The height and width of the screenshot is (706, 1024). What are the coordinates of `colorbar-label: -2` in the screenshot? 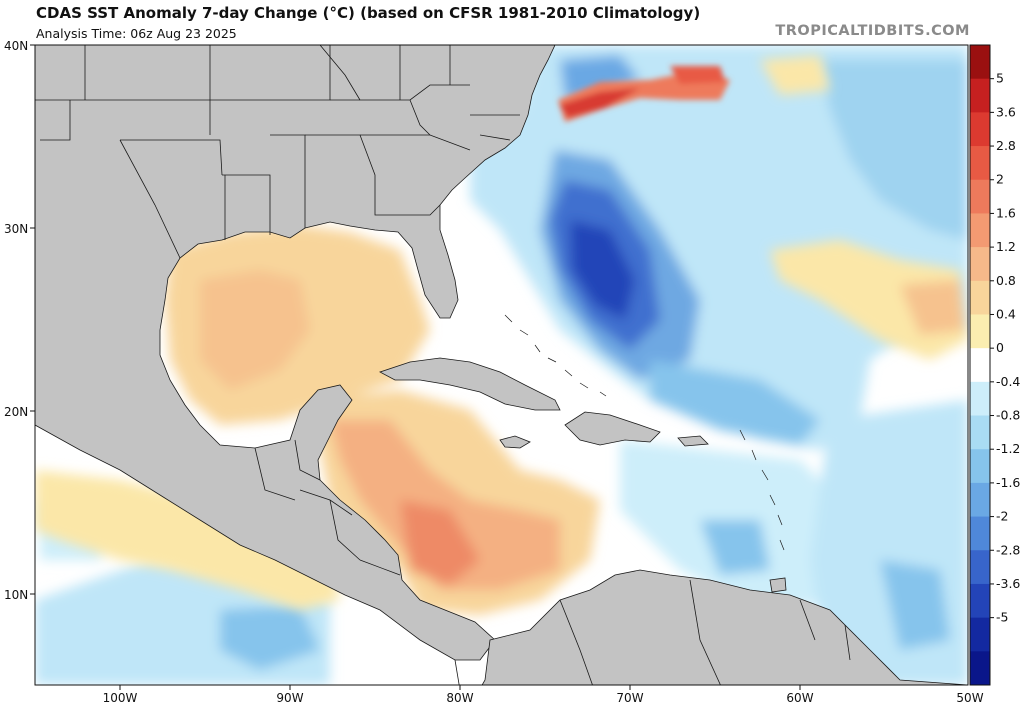 It's located at (1002, 516).